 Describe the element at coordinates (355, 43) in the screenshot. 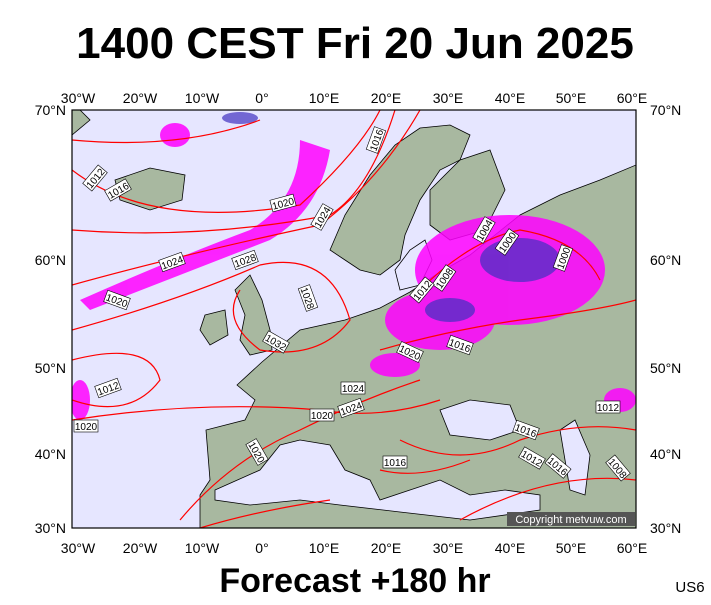

I see `title: 1400 CEST Fri 20 Jun 2025` at that location.